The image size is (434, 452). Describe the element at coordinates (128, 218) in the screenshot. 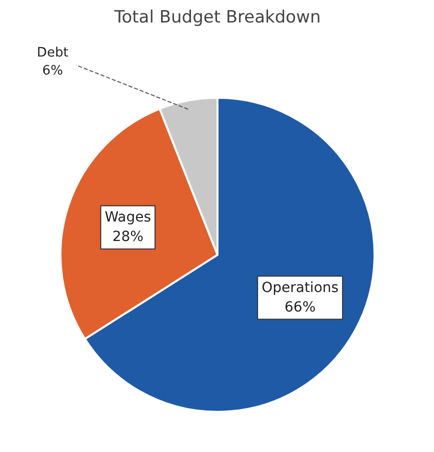

I see `slice-label: Wages` at that location.